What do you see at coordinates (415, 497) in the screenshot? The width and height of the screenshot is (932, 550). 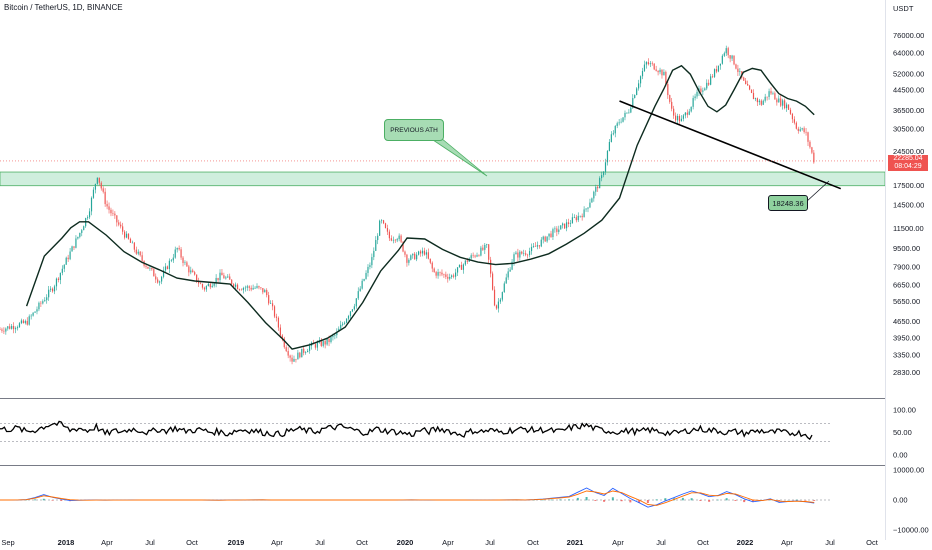 I see `macd-panel` at bounding box center [415, 497].